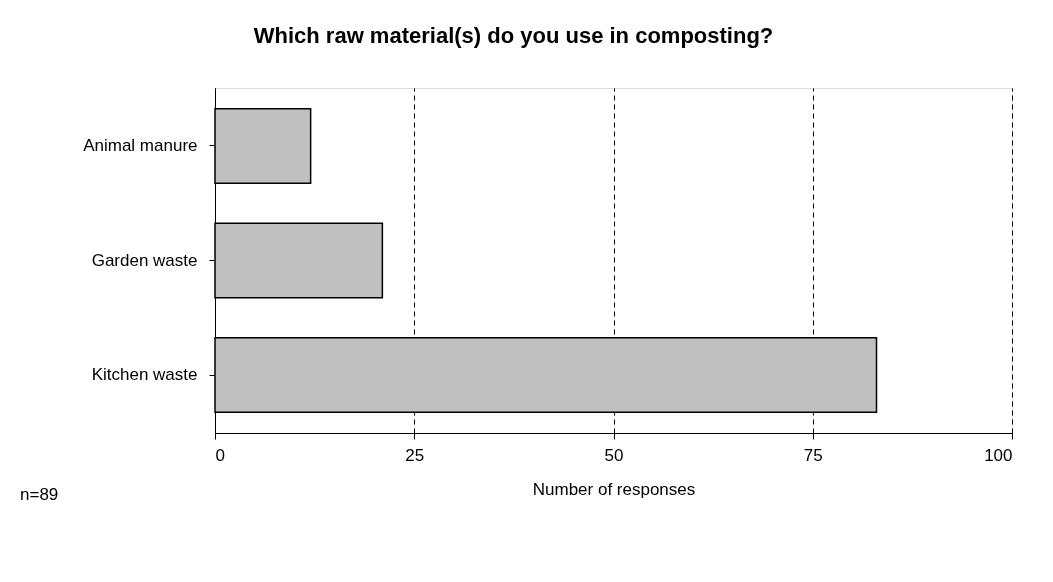 The image size is (1053, 582). I want to click on x-tick-label: 100, so click(998, 455).